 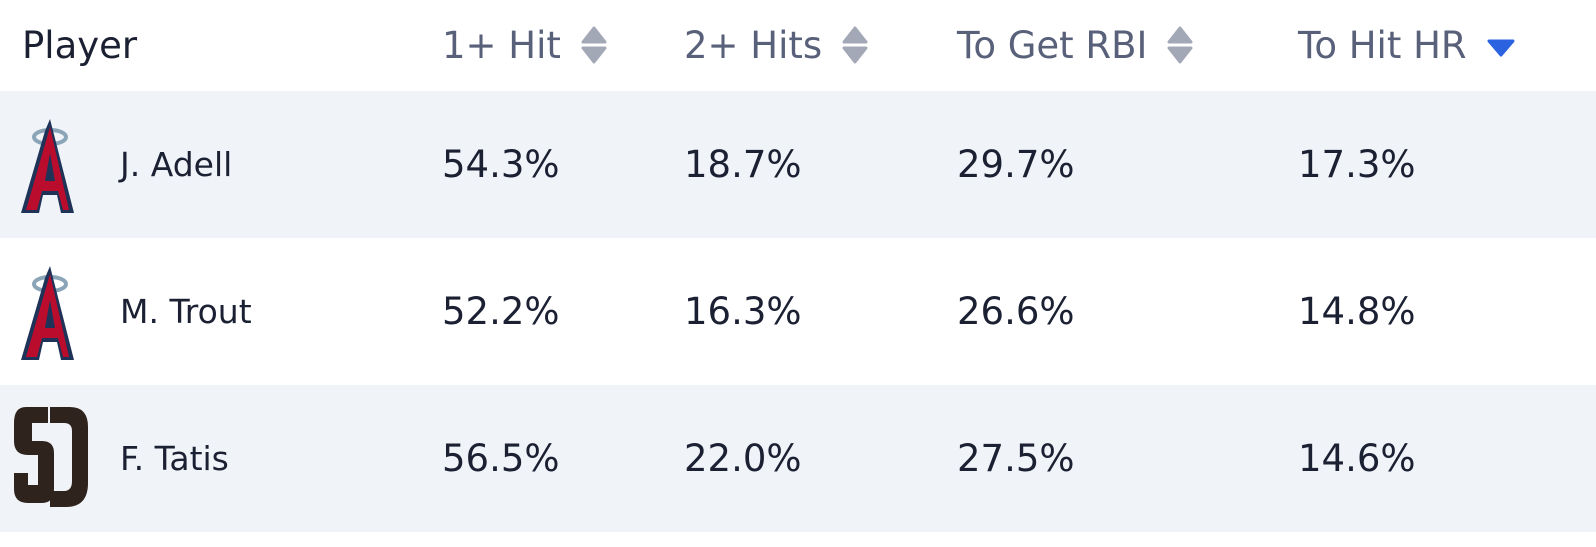 What do you see at coordinates (1382, 45) in the screenshot?
I see `header-label: To Hit HR` at bounding box center [1382, 45].